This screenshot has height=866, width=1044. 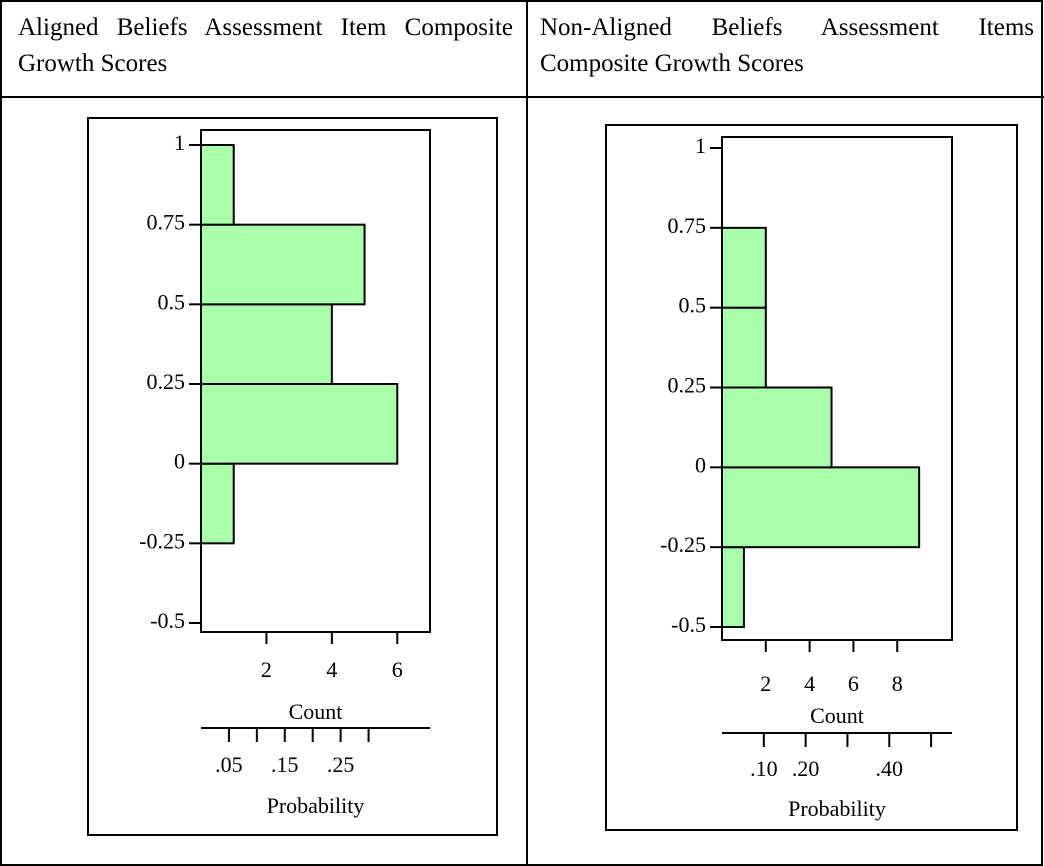 What do you see at coordinates (806, 768) in the screenshot?
I see `x2-tick-label: .20` at bounding box center [806, 768].